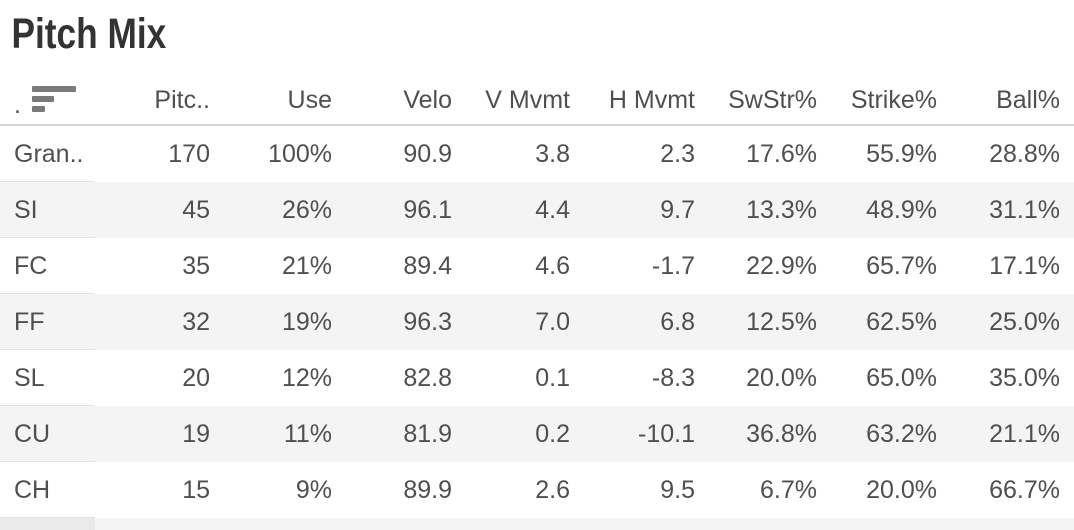 The image size is (1074, 530). I want to click on cell-v-mvmt: 4.4, so click(552, 209).